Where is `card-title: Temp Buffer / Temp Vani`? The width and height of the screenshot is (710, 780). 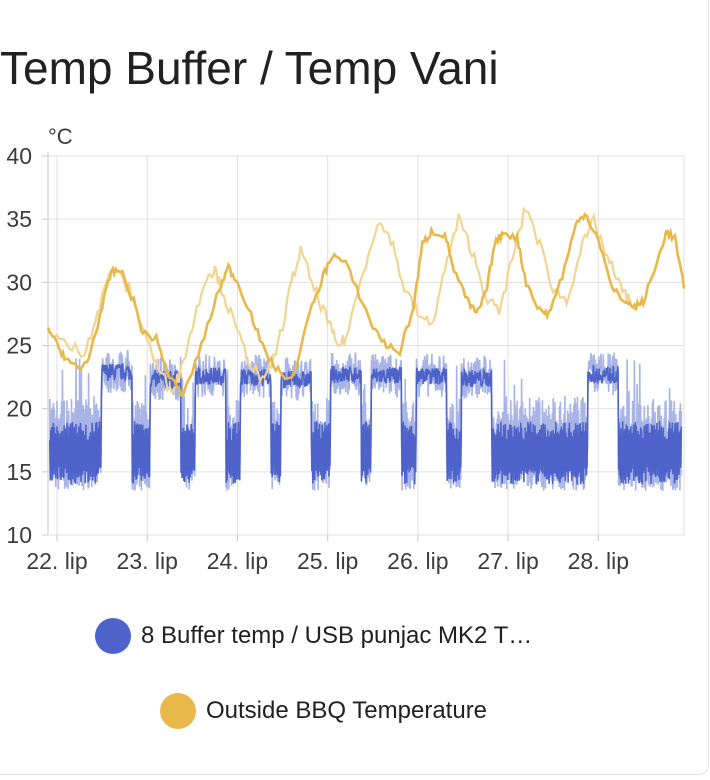
card-title: Temp Buffer / Temp Vani is located at coordinates (249, 68).